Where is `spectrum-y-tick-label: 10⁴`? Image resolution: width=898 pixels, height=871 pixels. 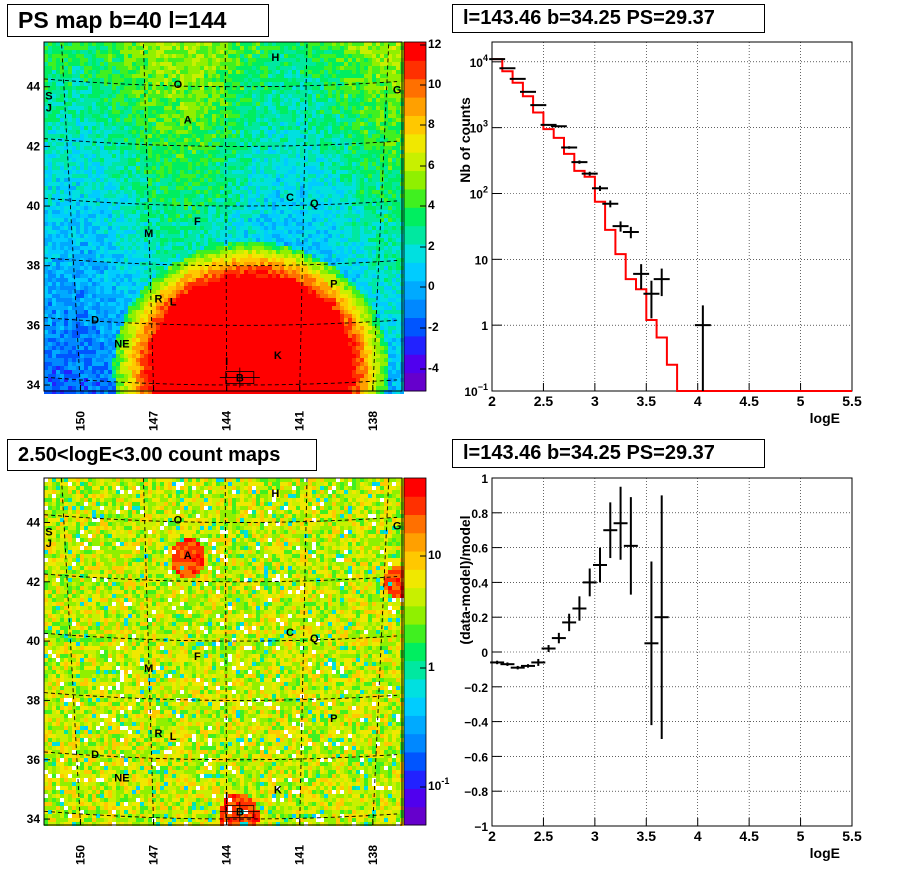 spectrum-y-tick-label: 10⁴ is located at coordinates (479, 61).